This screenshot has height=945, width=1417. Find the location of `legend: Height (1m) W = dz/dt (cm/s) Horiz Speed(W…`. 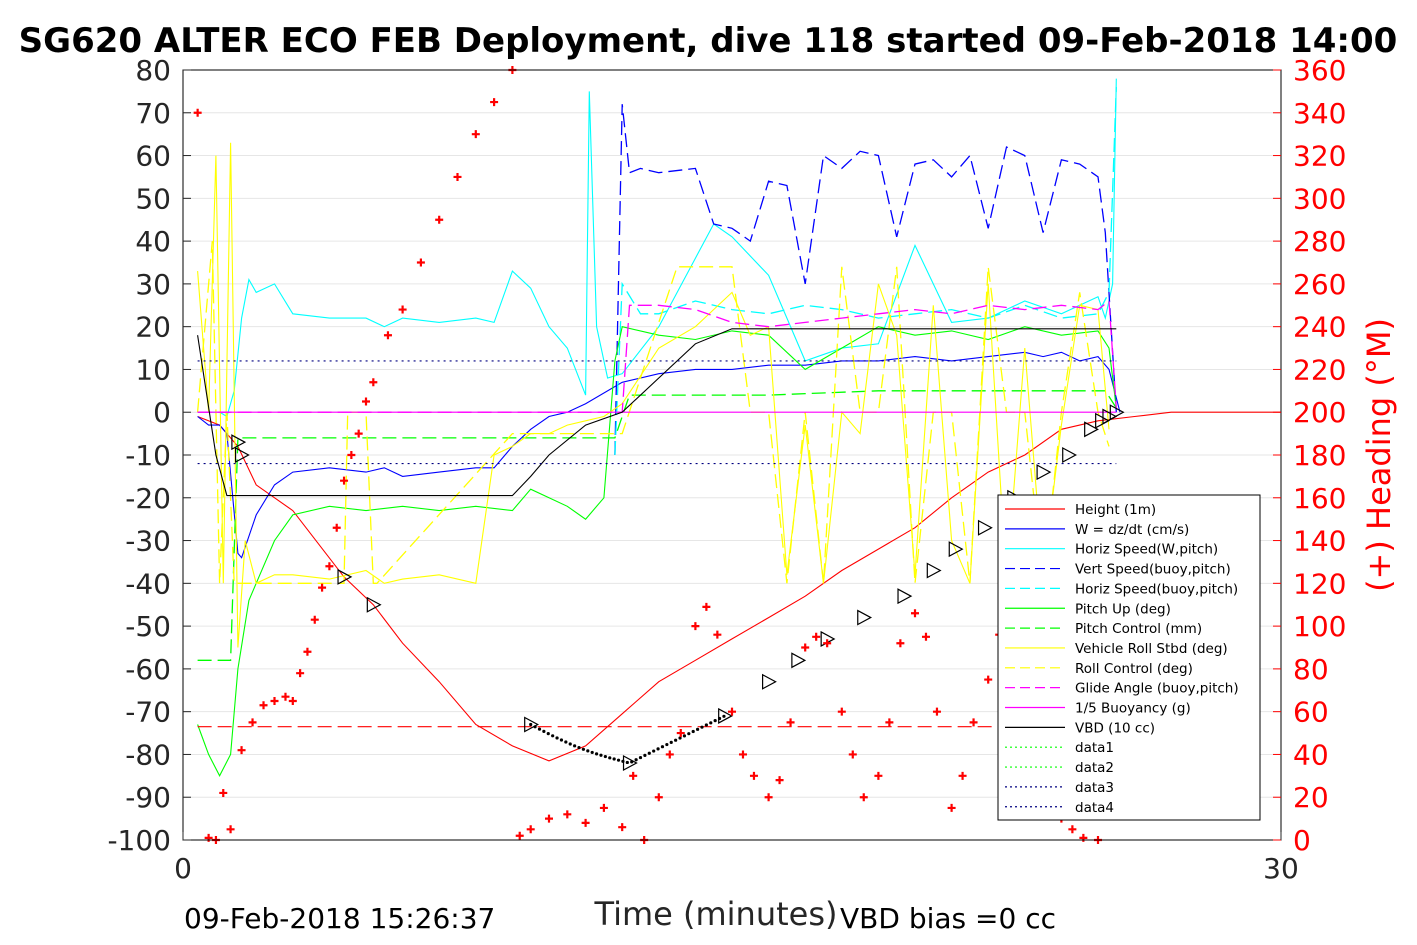

legend: Height (1m) W = dz/dt (cm/s) Horiz Speed(W… is located at coordinates (1129, 657).